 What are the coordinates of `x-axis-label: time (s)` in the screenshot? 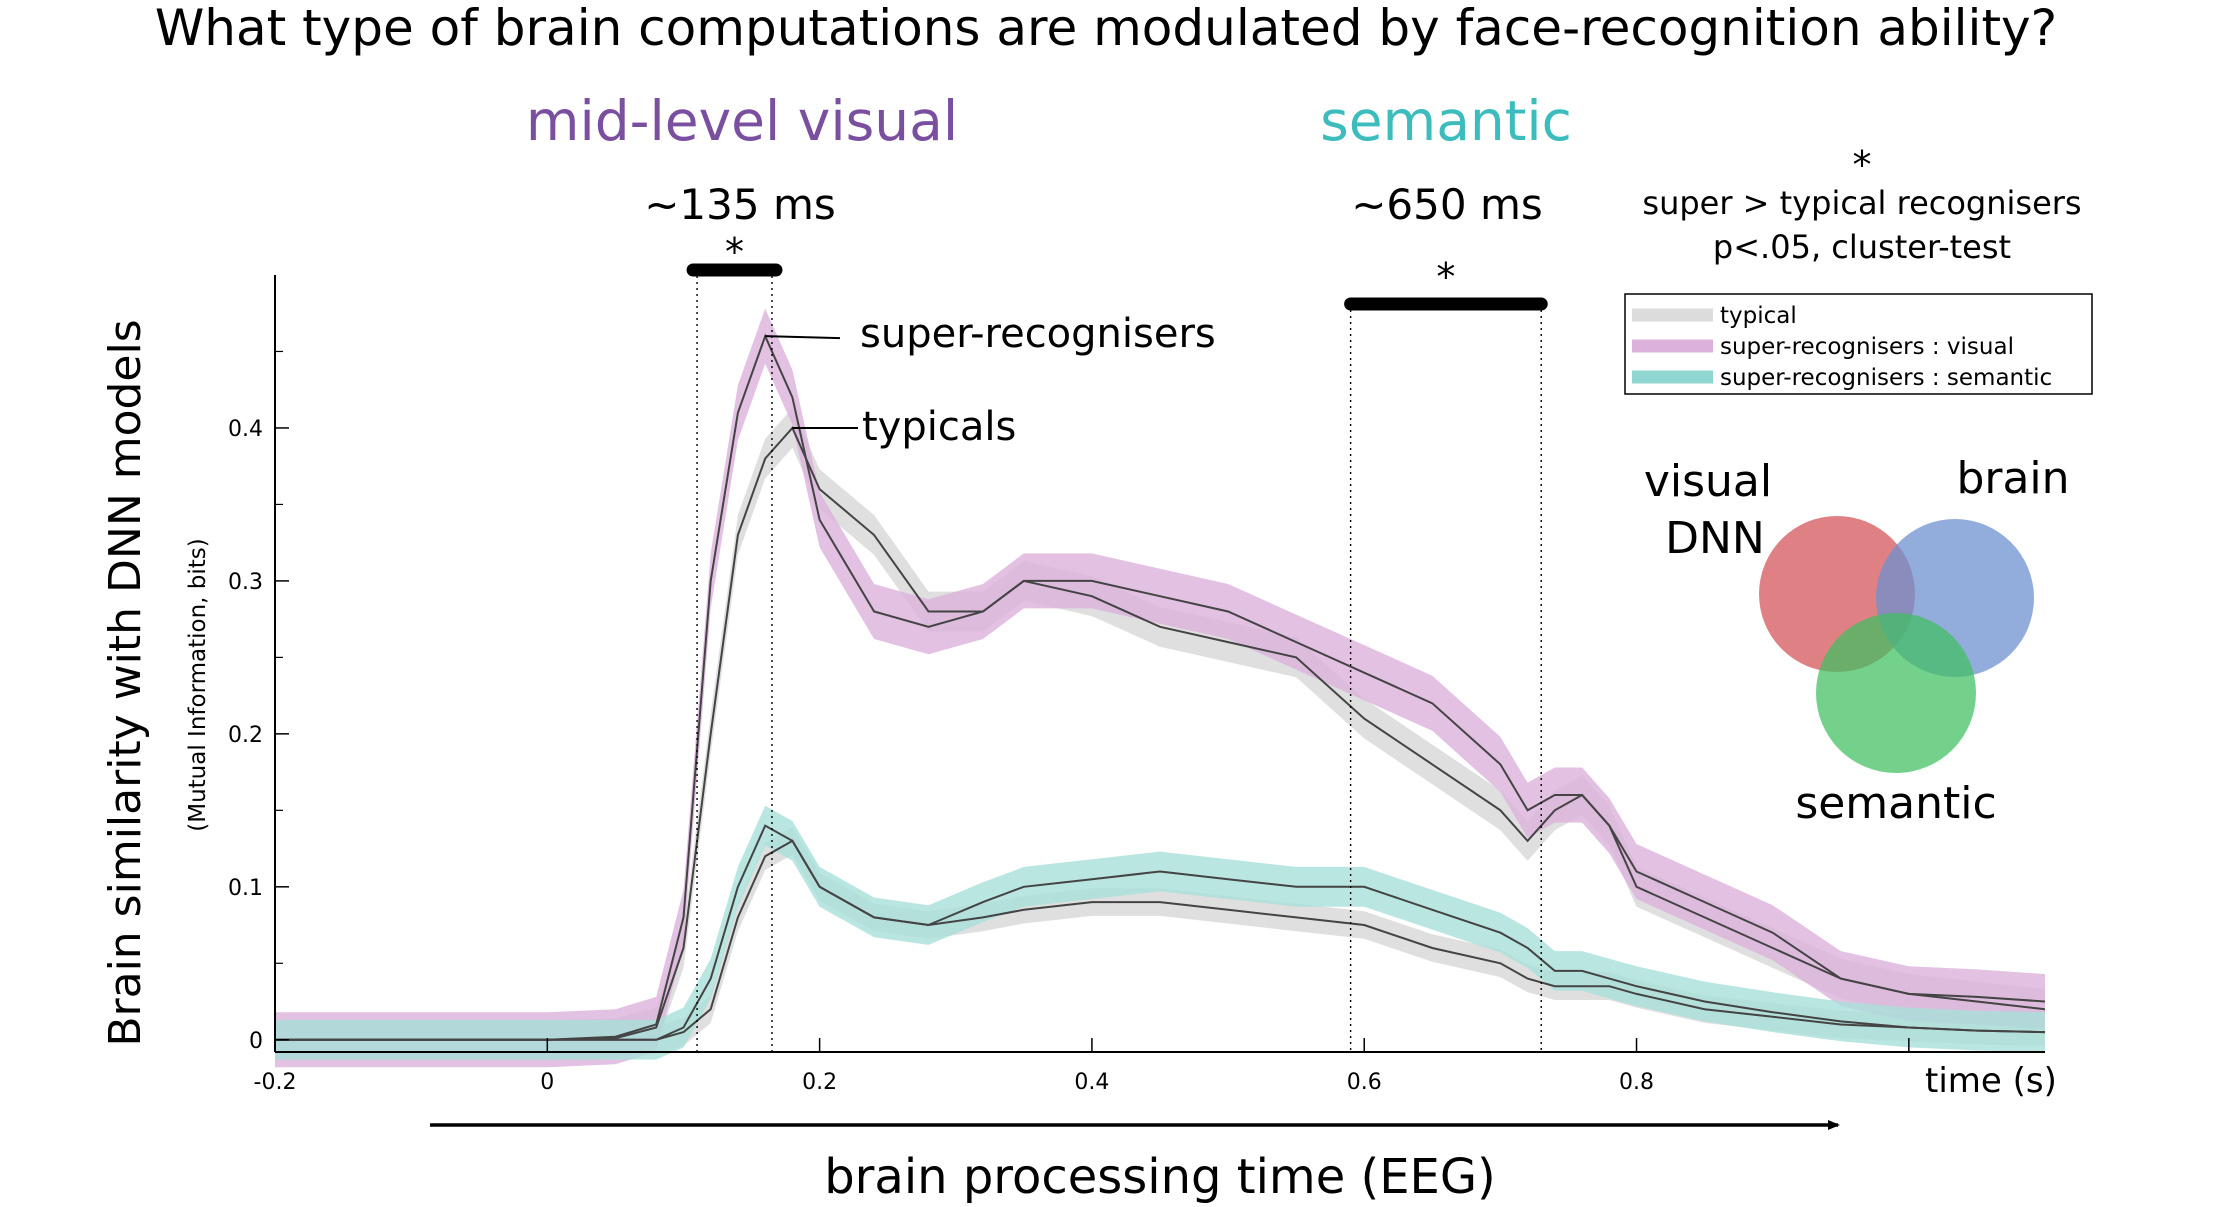 It's located at (1991, 1081).